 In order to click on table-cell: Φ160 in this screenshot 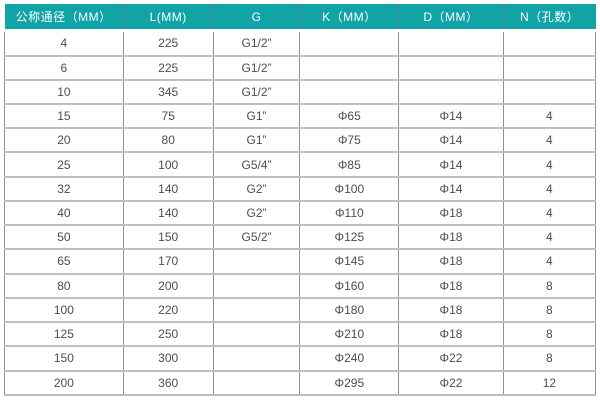, I will do `click(349, 285)`.